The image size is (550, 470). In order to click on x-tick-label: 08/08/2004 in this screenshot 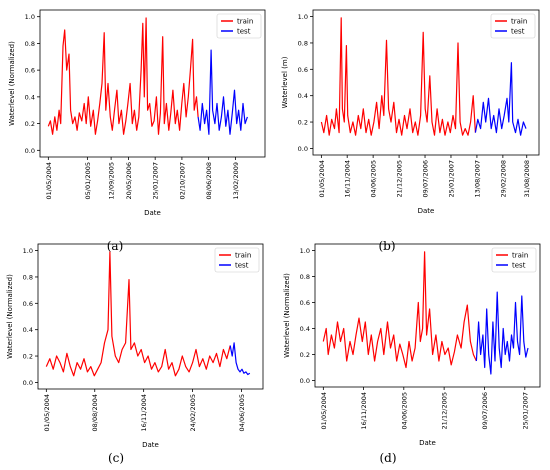, I will do `click(95, 412)`.